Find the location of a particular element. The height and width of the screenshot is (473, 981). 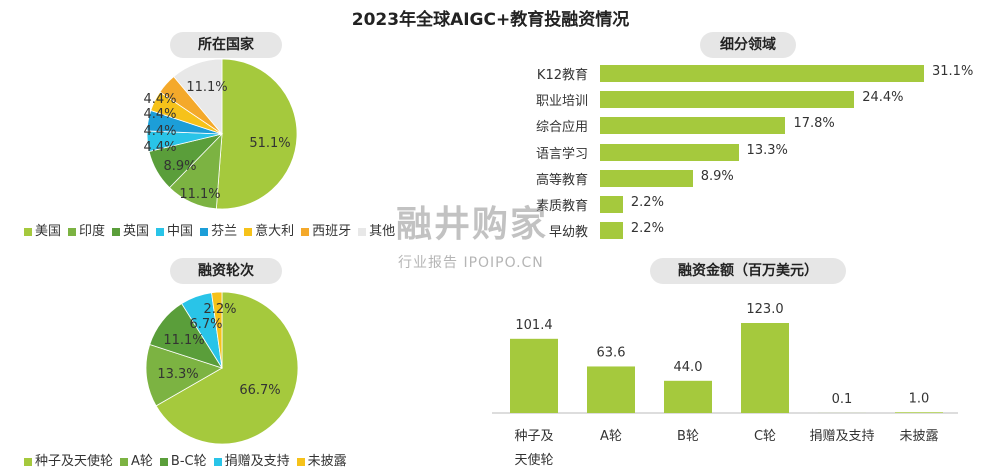

legend-item: 美国 is located at coordinates (42, 229).